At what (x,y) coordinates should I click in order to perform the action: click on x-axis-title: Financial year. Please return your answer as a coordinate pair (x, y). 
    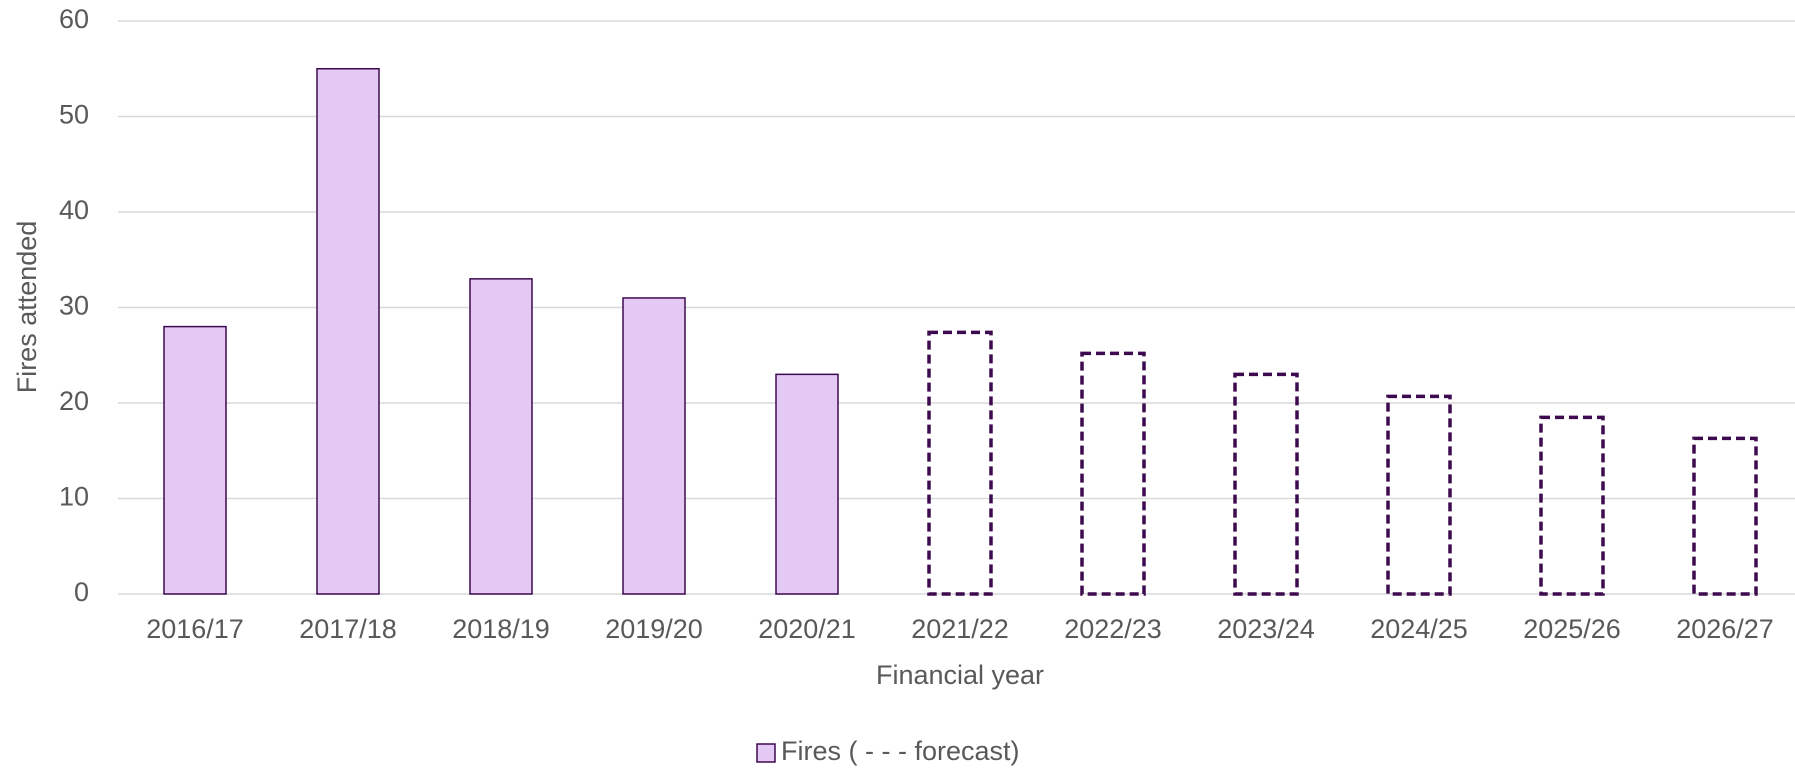
    Looking at the image, I should click on (960, 675).